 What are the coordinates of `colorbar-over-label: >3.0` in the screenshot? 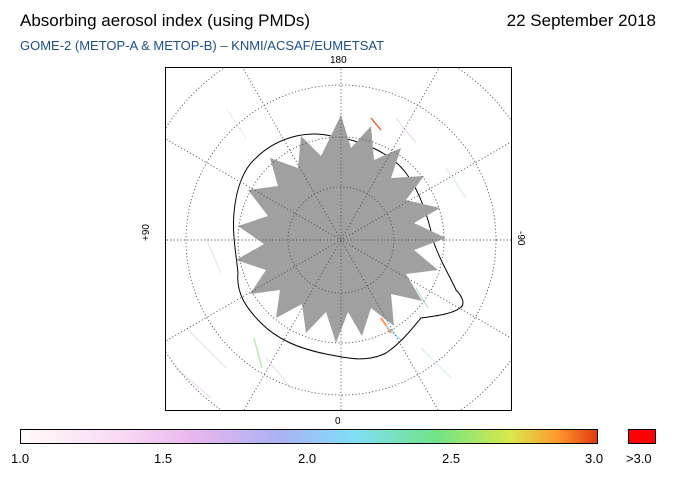 It's located at (639, 458).